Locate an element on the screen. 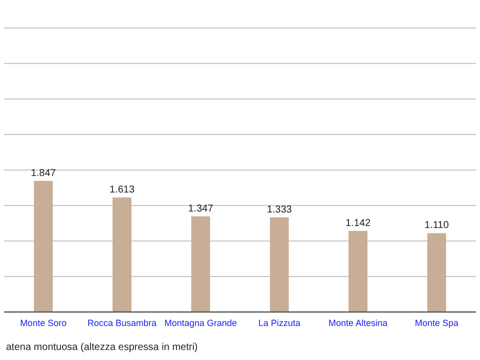 The width and height of the screenshot is (480, 360). x-tick-label: Montagna Grande is located at coordinates (200, 323).